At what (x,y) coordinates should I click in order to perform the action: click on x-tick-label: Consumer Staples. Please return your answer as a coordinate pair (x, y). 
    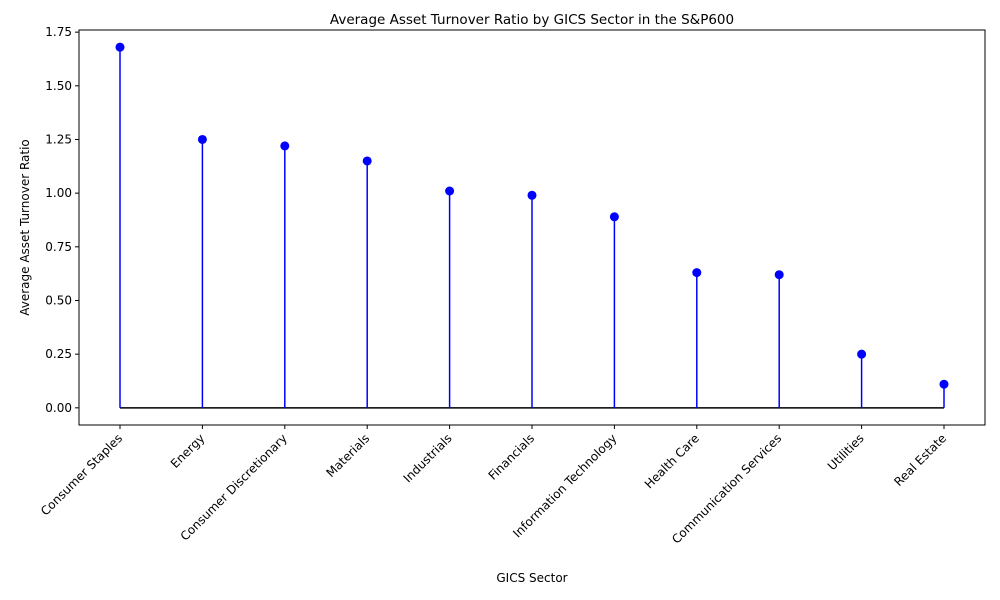
    Looking at the image, I should click on (81, 474).